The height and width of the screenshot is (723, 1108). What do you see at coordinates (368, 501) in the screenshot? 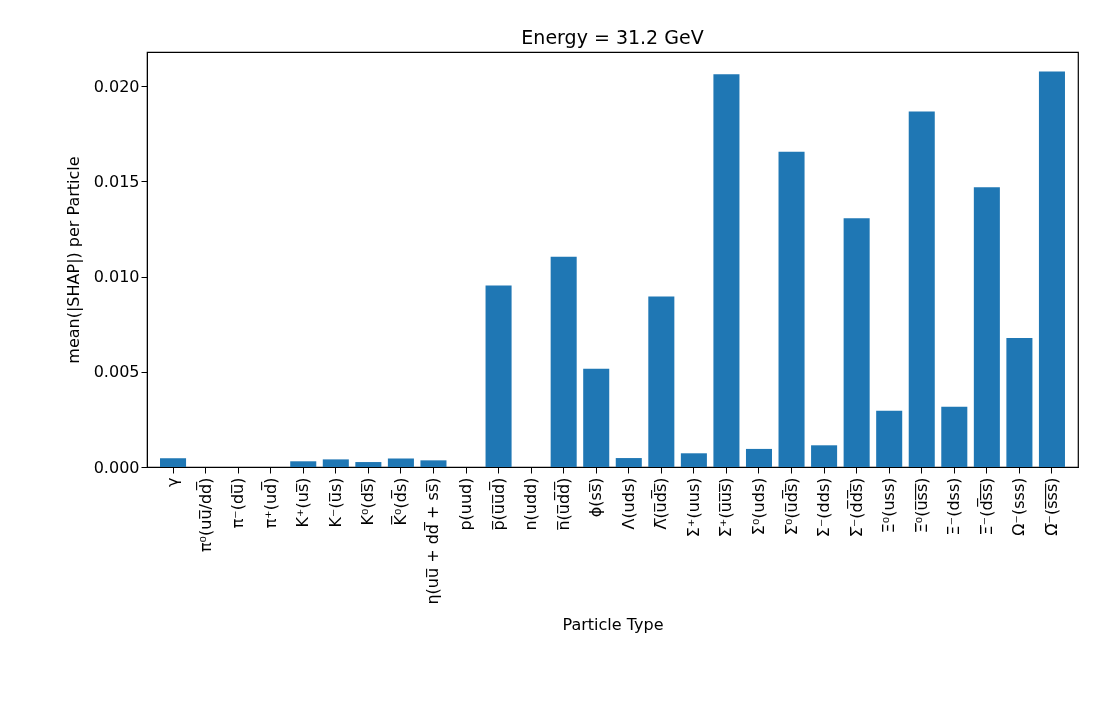
I see `x-tick-label: K⁰(ds̅)` at bounding box center [368, 501].